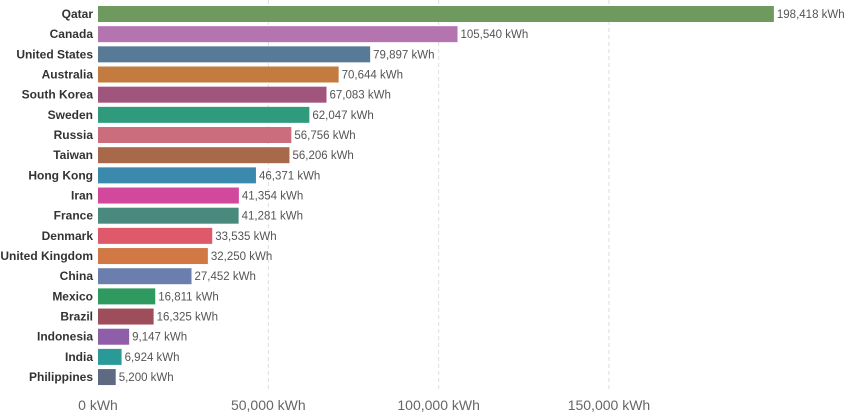  I want to click on value-label: 5,200 kWh, so click(146, 378).